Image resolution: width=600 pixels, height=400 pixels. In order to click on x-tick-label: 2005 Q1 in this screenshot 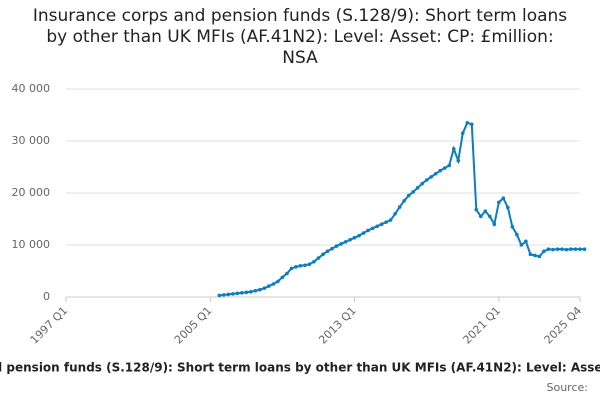, I will do `click(193, 325)`.